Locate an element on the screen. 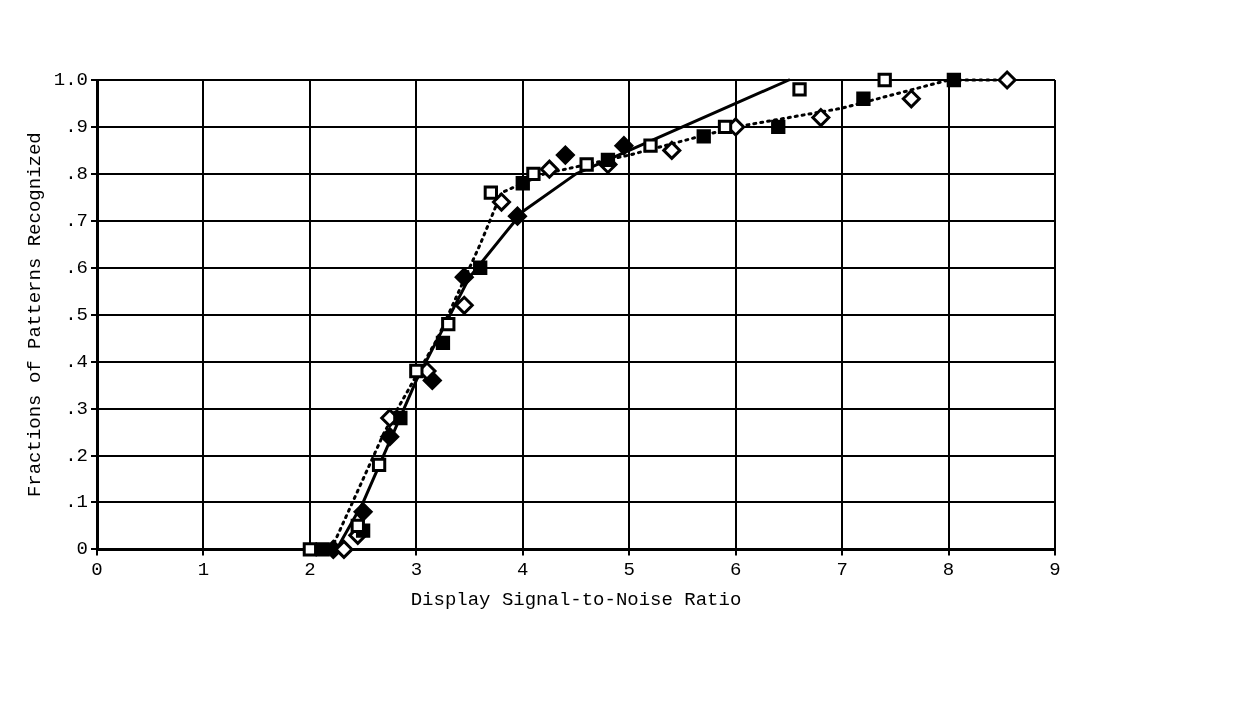  y-tick-label: .3 is located at coordinates (77, 408).